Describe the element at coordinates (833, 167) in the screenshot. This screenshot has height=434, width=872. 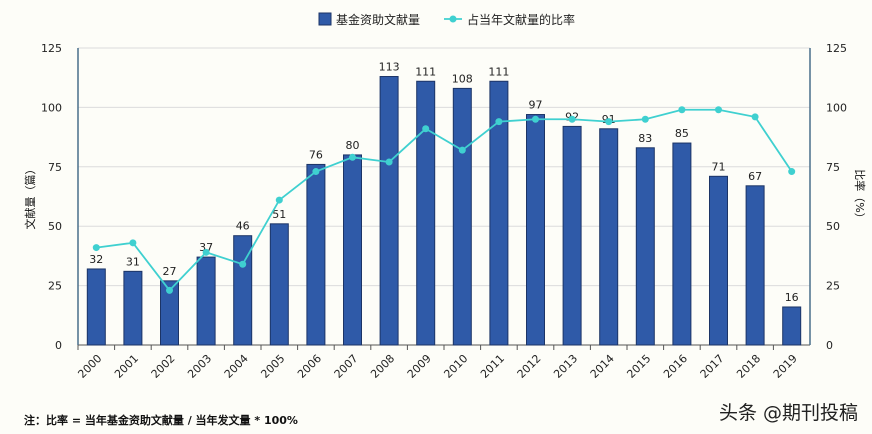
I see `y2-tick-label: 75` at that location.